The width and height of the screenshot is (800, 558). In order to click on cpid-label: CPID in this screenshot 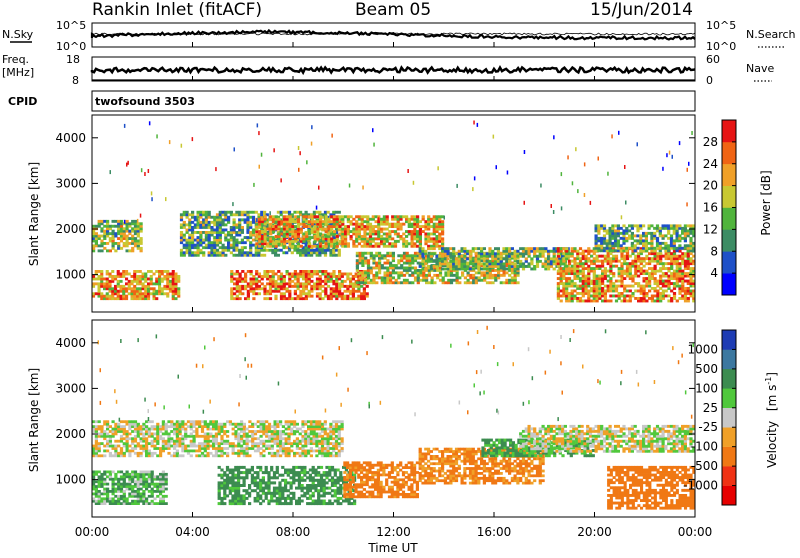, I will do `click(22, 101)`.